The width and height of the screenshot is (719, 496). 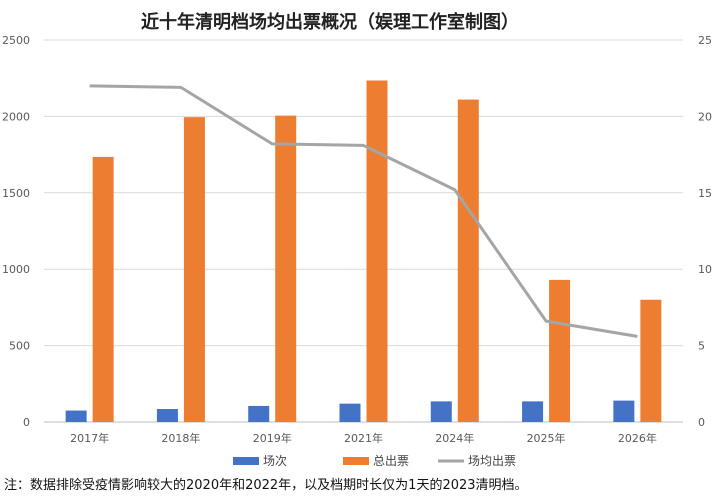 I want to click on x-axis: 2017年 2018年 2019年 2021年 2024年 2025年 2026年, so click(x=363, y=438).